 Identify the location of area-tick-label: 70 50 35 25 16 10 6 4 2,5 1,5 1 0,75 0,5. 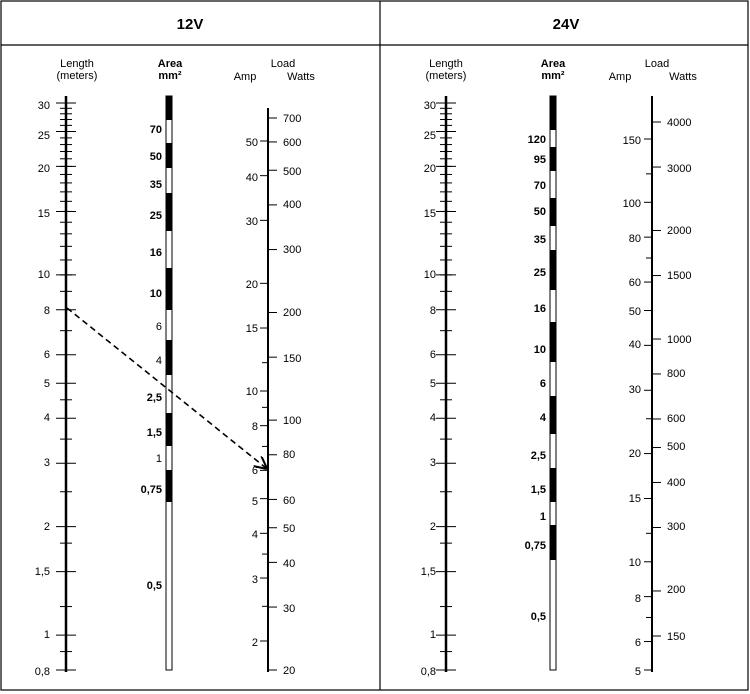
(151, 358).